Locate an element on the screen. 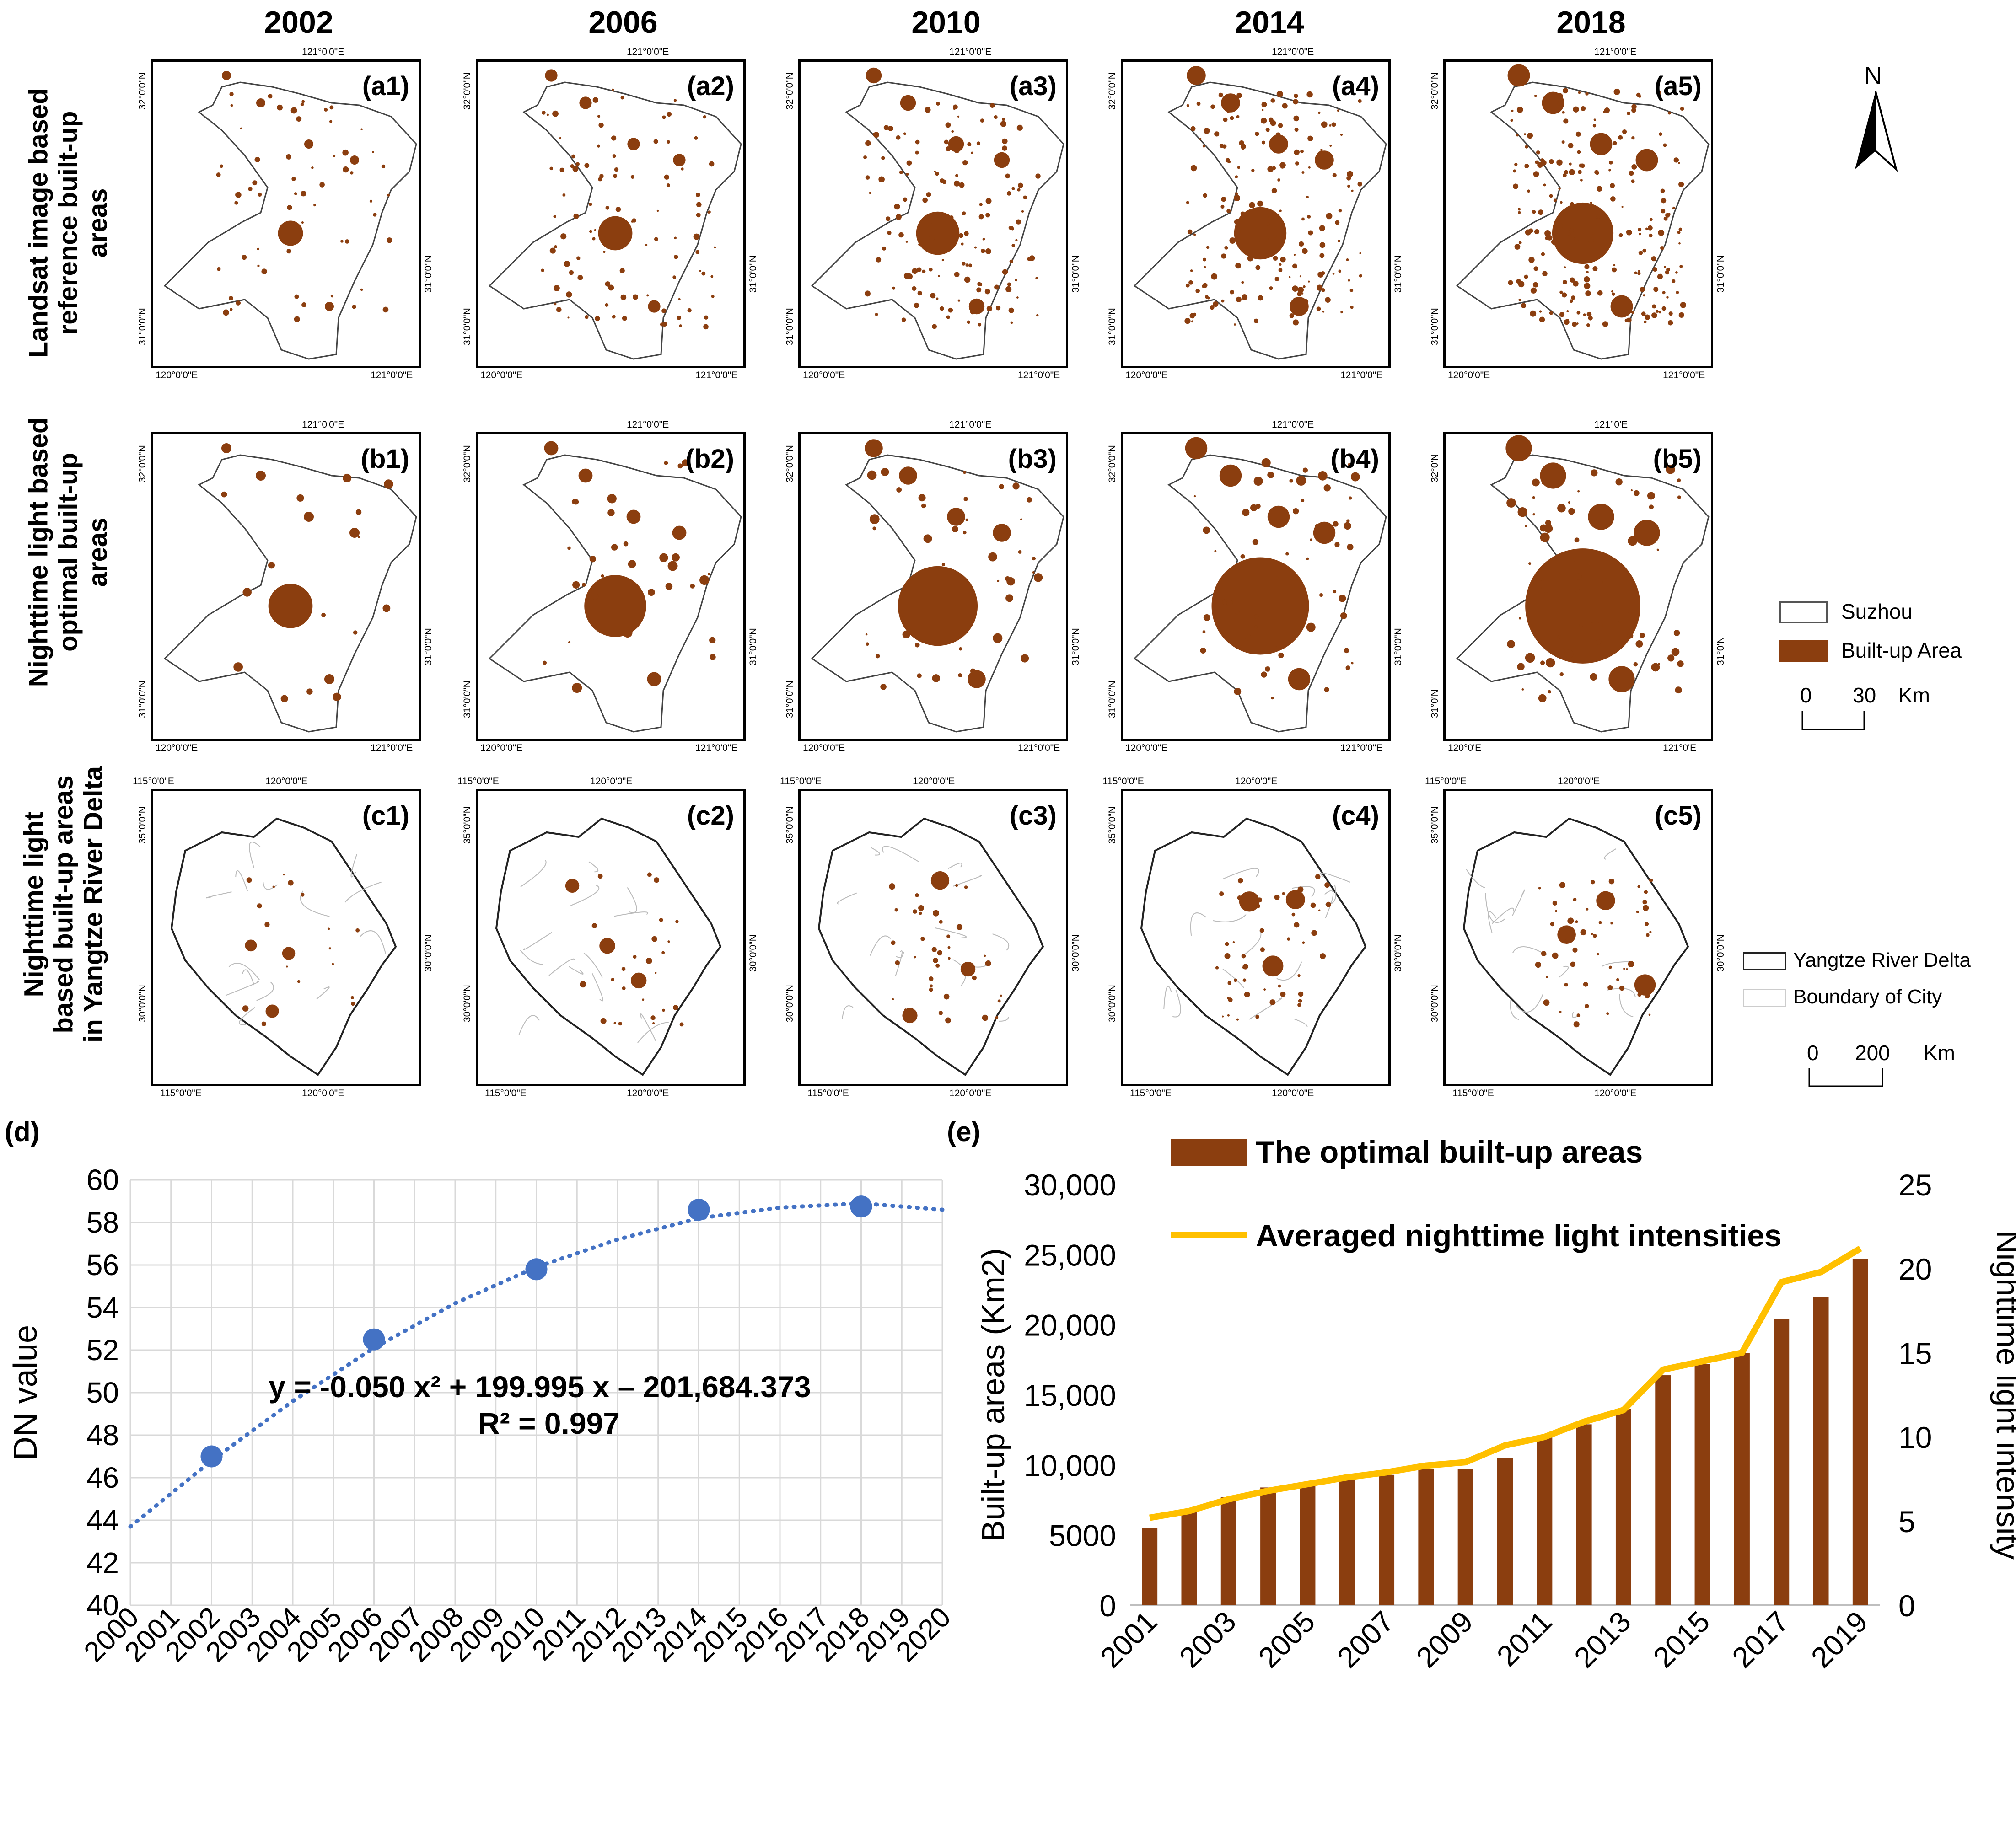  y2-tick-label: 5 is located at coordinates (1906, 1522).